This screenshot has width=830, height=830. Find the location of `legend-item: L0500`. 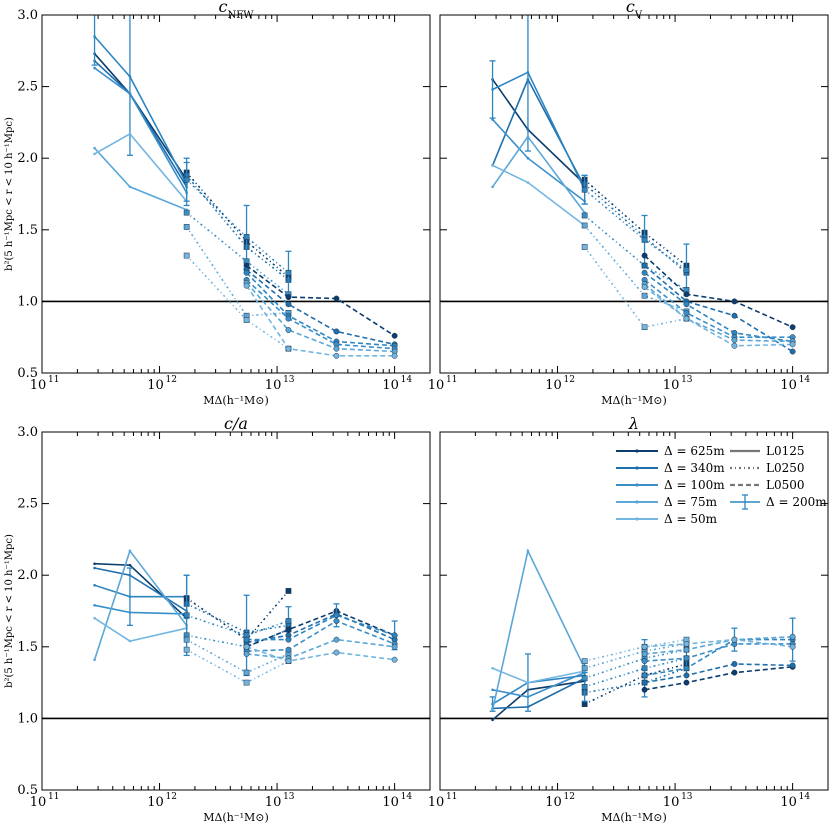

legend-item: L0500 is located at coordinates (767, 485).